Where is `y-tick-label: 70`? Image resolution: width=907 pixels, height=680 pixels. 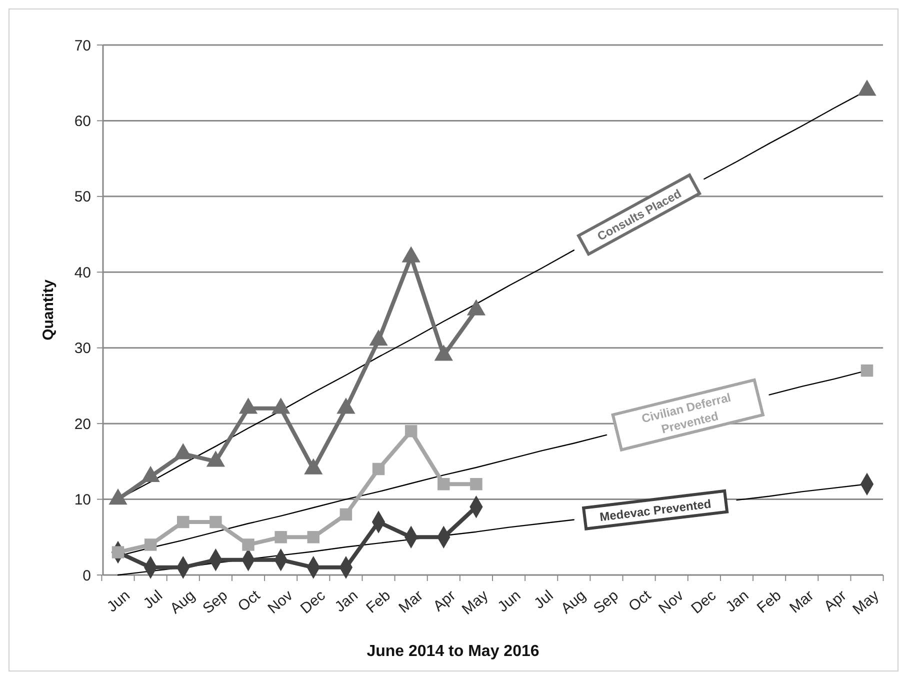
y-tick-label: 70 is located at coordinates (82, 45).